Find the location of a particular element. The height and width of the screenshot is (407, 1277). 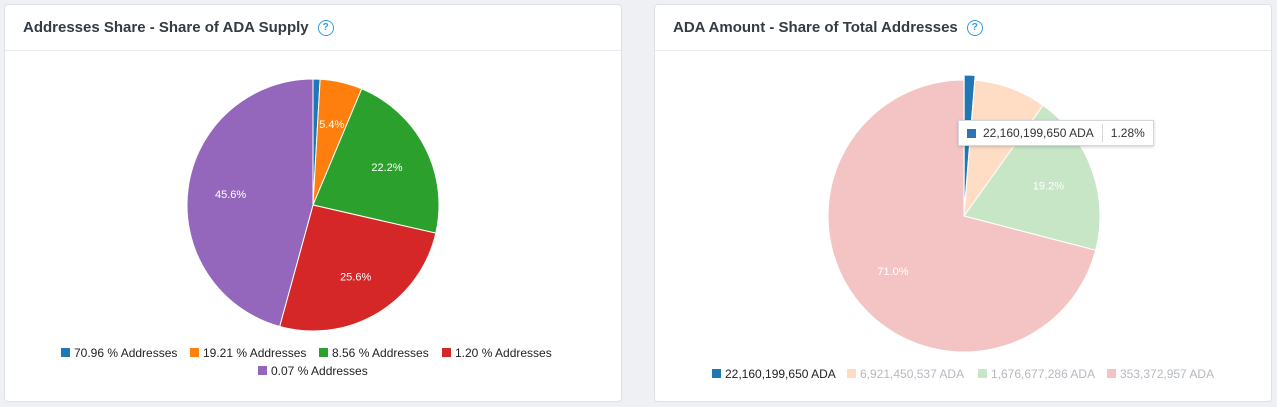

legend-label: 0.07 % Addresses is located at coordinates (319, 371).